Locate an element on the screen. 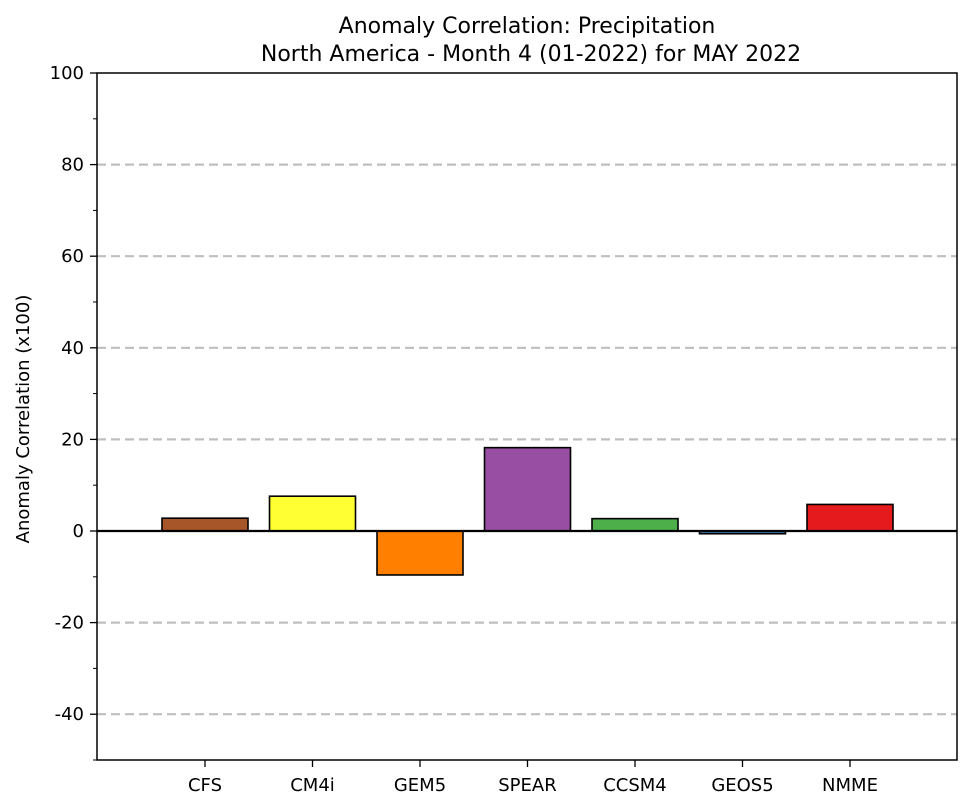 Image resolution: width=972 pixels, height=810 pixels. y-tick-label: 60 is located at coordinates (72, 256).